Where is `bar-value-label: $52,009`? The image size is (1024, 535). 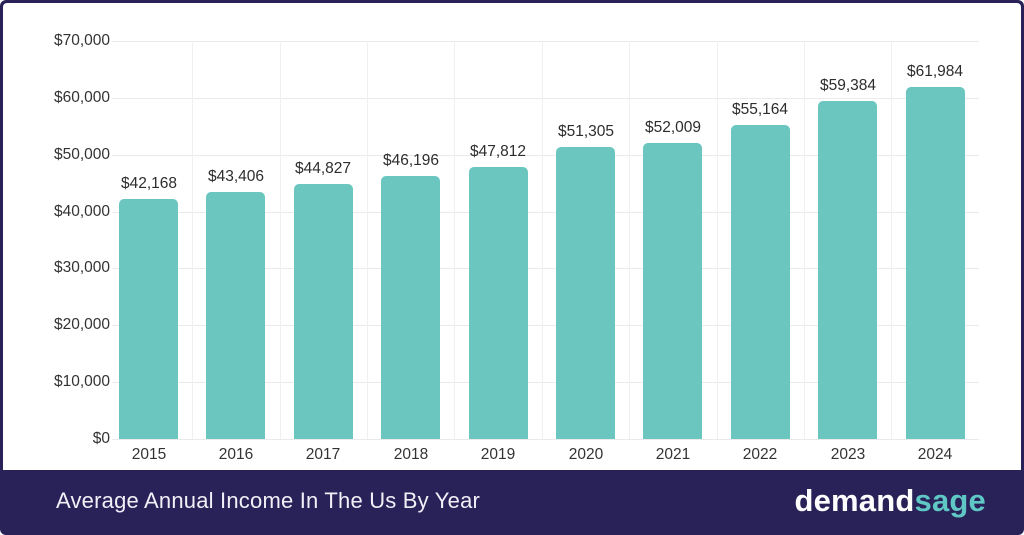
bar-value-label: $52,009 is located at coordinates (673, 127).